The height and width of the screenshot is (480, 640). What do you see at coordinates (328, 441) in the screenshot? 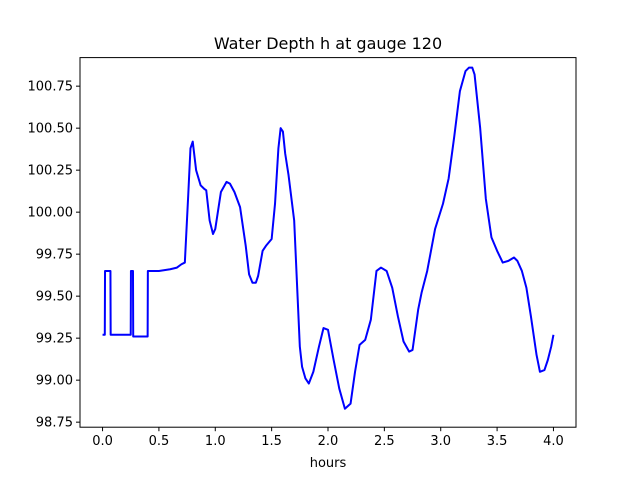
I see `x-tick-label: 2.0` at bounding box center [328, 441].